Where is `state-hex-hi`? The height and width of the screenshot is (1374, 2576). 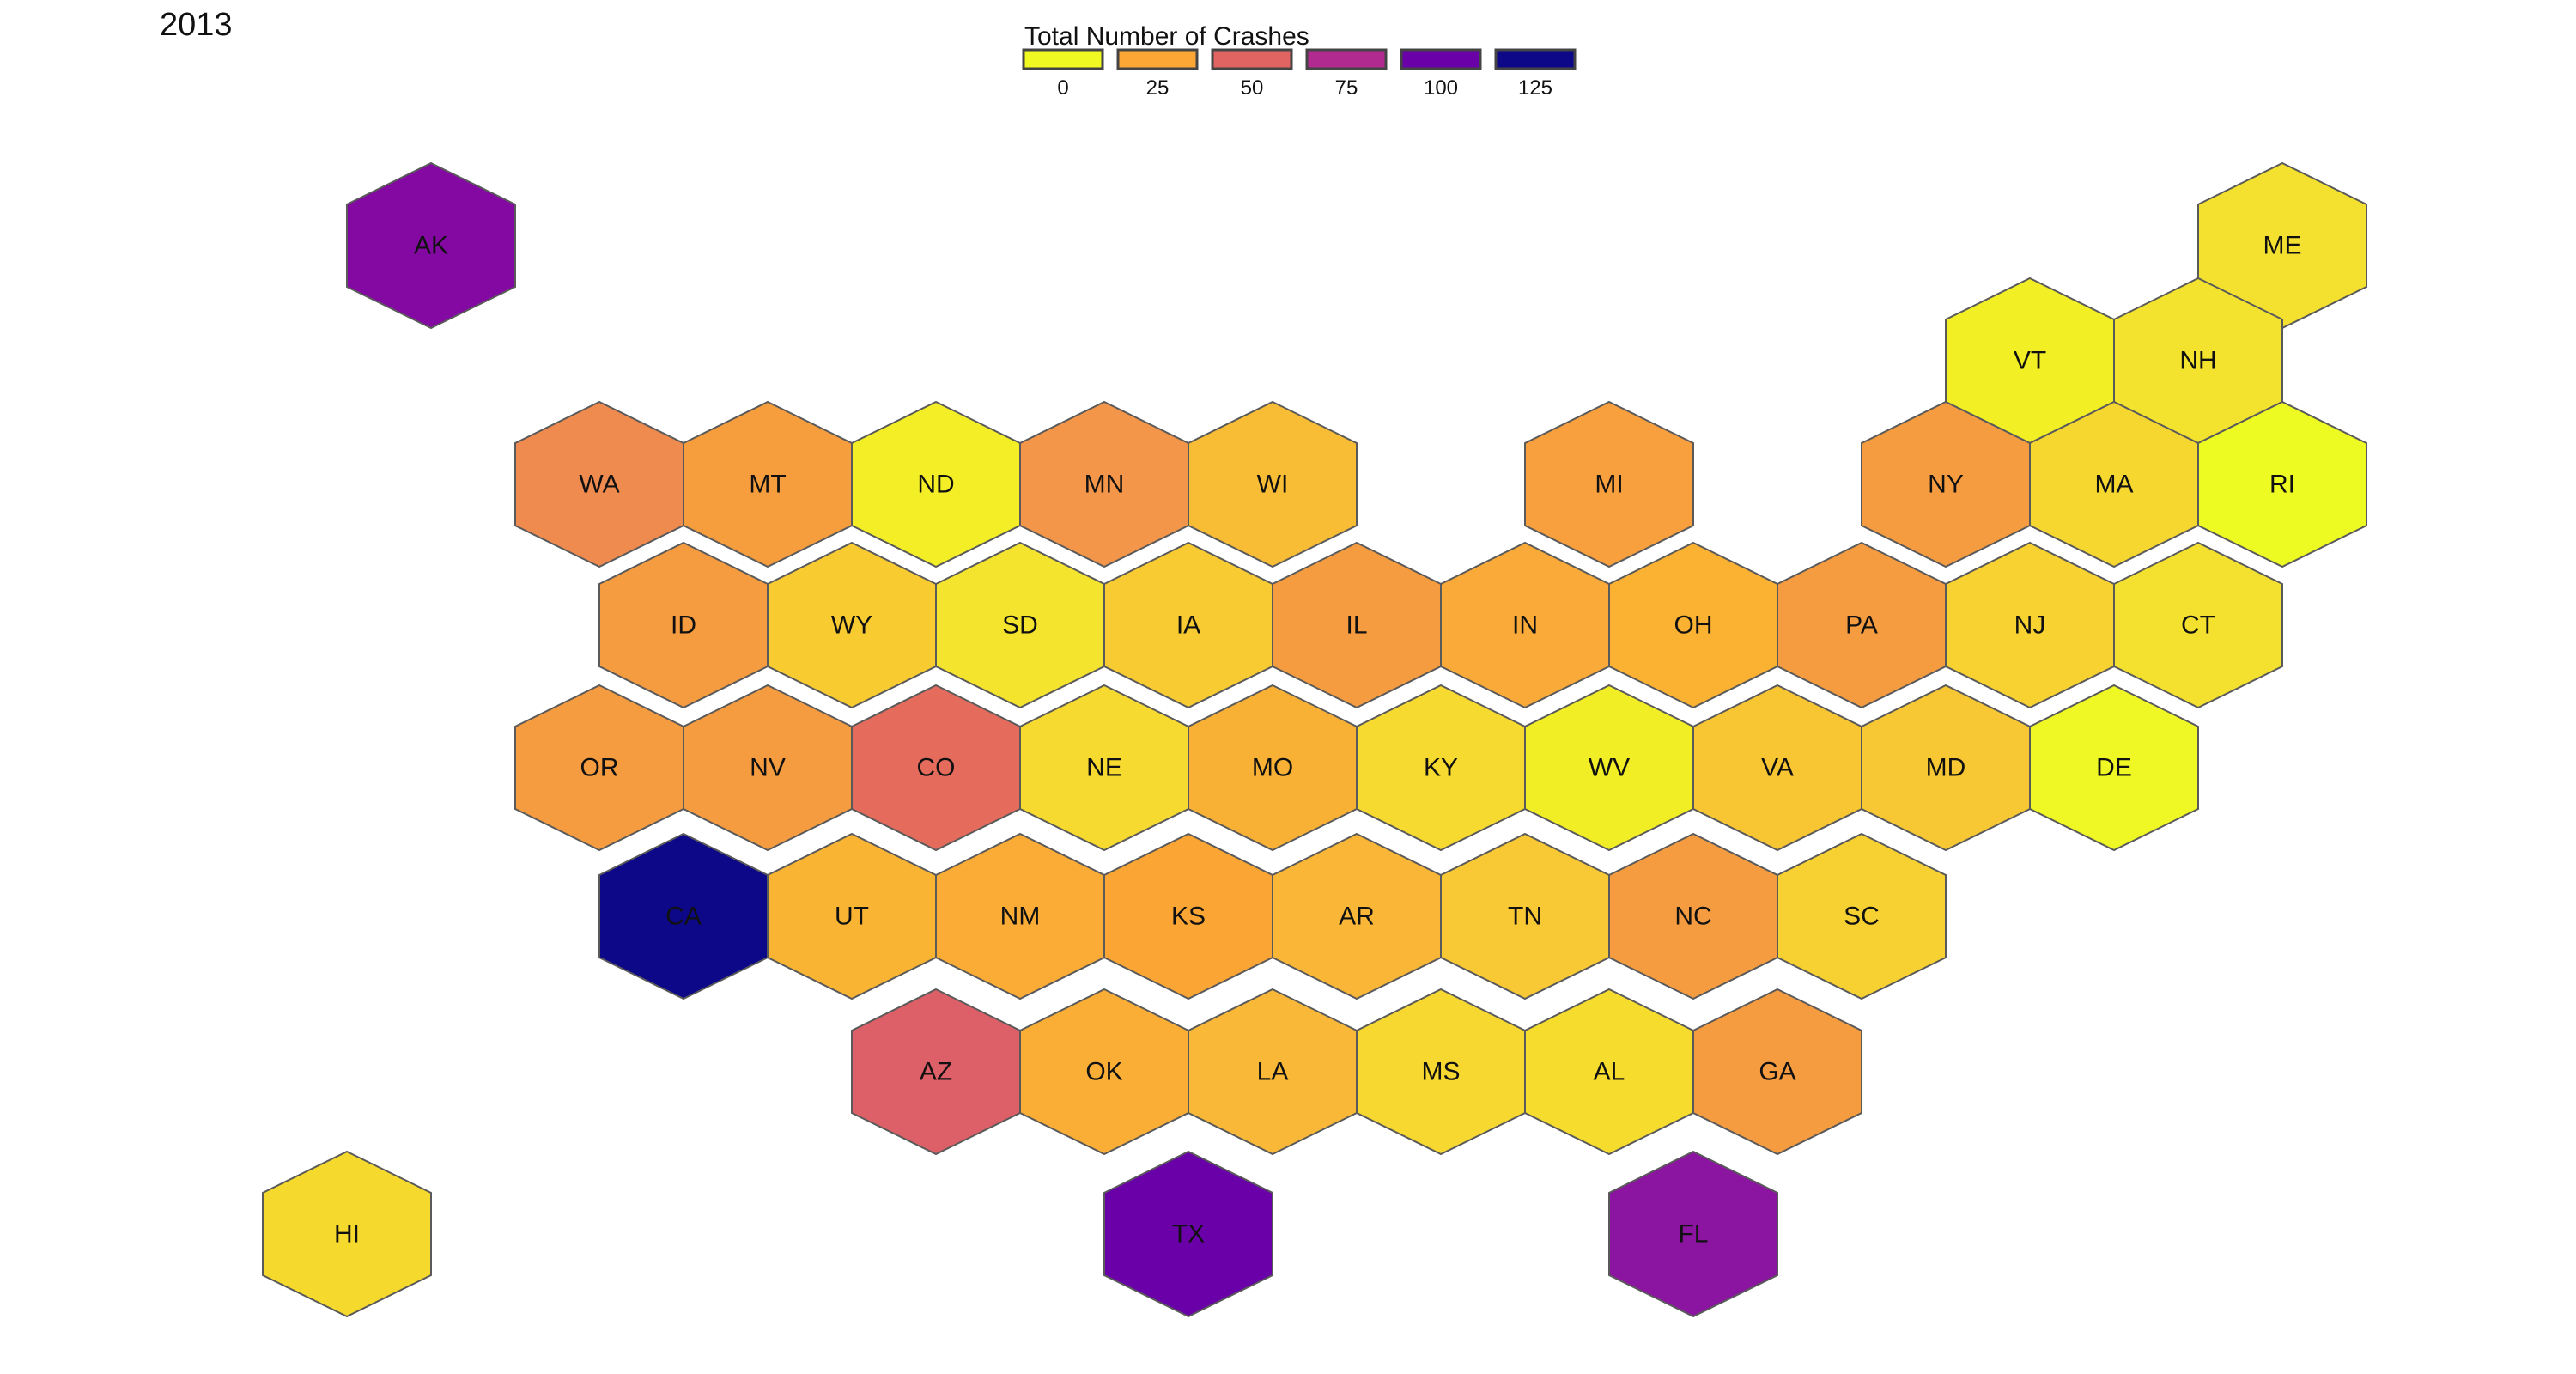 state-hex-hi is located at coordinates (347, 1234).